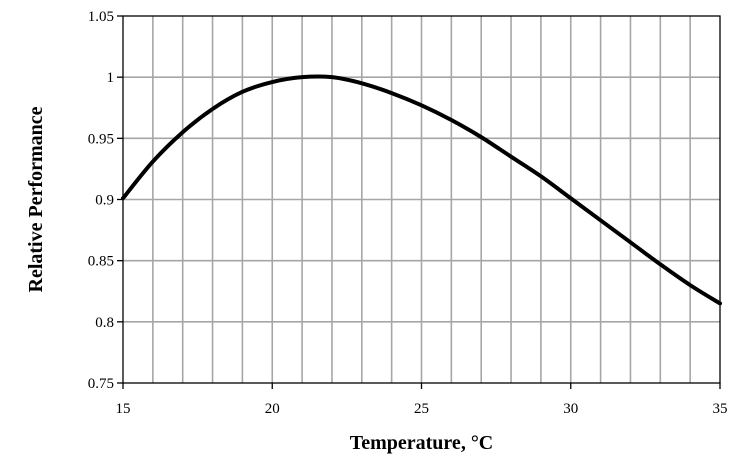 The width and height of the screenshot is (754, 459). Describe the element at coordinates (101, 262) in the screenshot. I see `y-tick-label: 0.85` at that location.